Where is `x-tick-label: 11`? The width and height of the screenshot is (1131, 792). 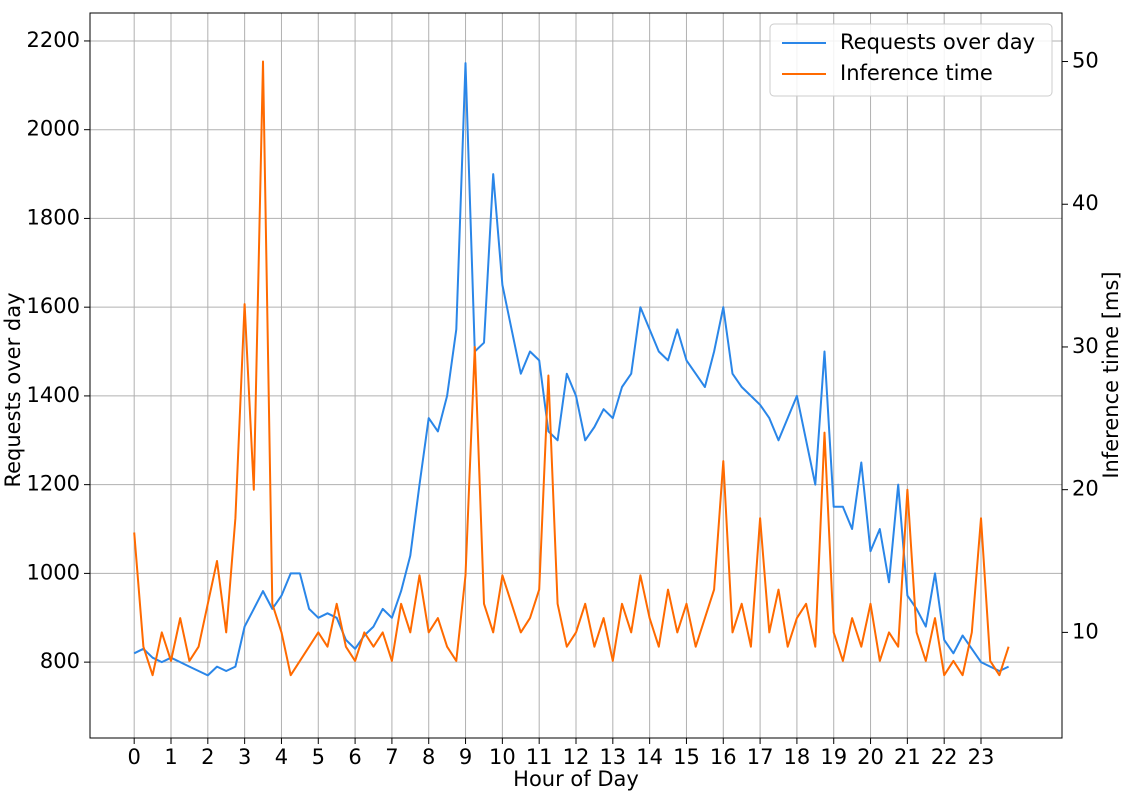 x-tick-label: 11 is located at coordinates (539, 757).